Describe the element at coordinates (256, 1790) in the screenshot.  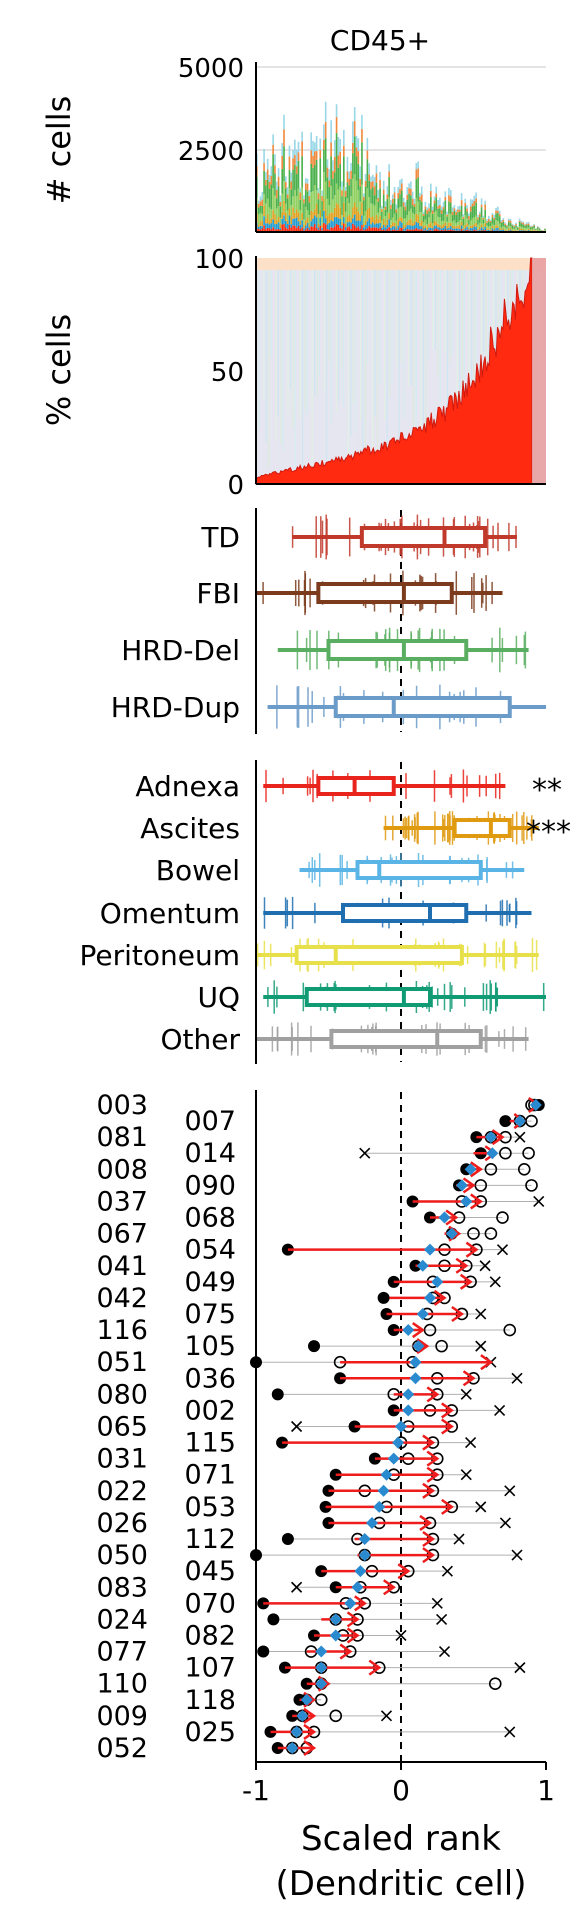
I see `x-tick-label-neg1: -1` at that location.